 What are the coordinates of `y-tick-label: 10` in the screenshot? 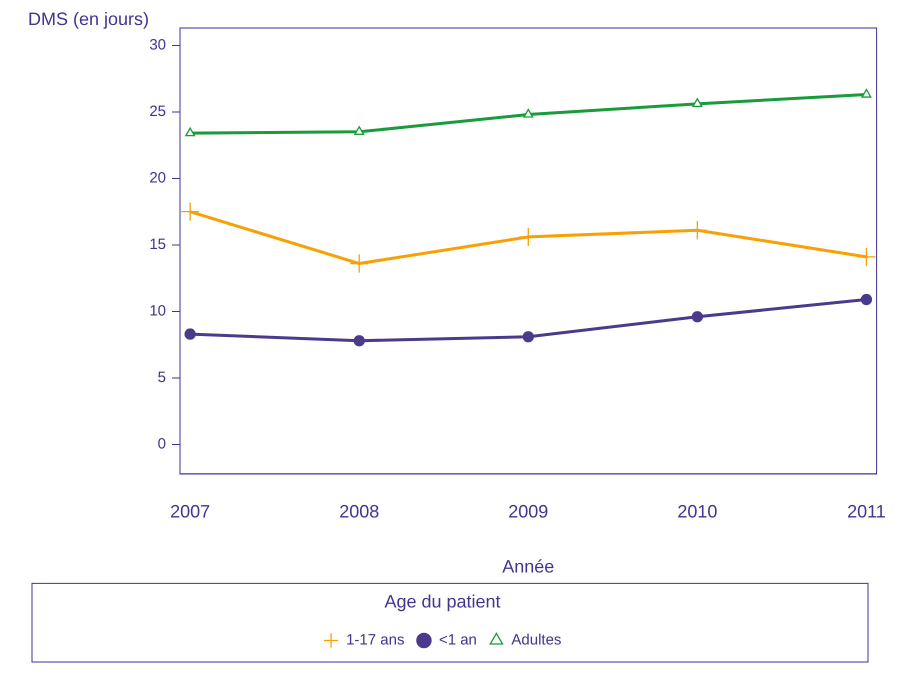 It's located at (157, 311).